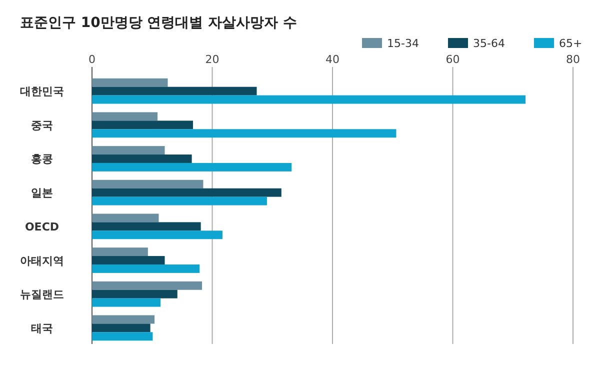  What do you see at coordinates (42, 125) in the screenshot?
I see `y-tick-label: 중국` at bounding box center [42, 125].